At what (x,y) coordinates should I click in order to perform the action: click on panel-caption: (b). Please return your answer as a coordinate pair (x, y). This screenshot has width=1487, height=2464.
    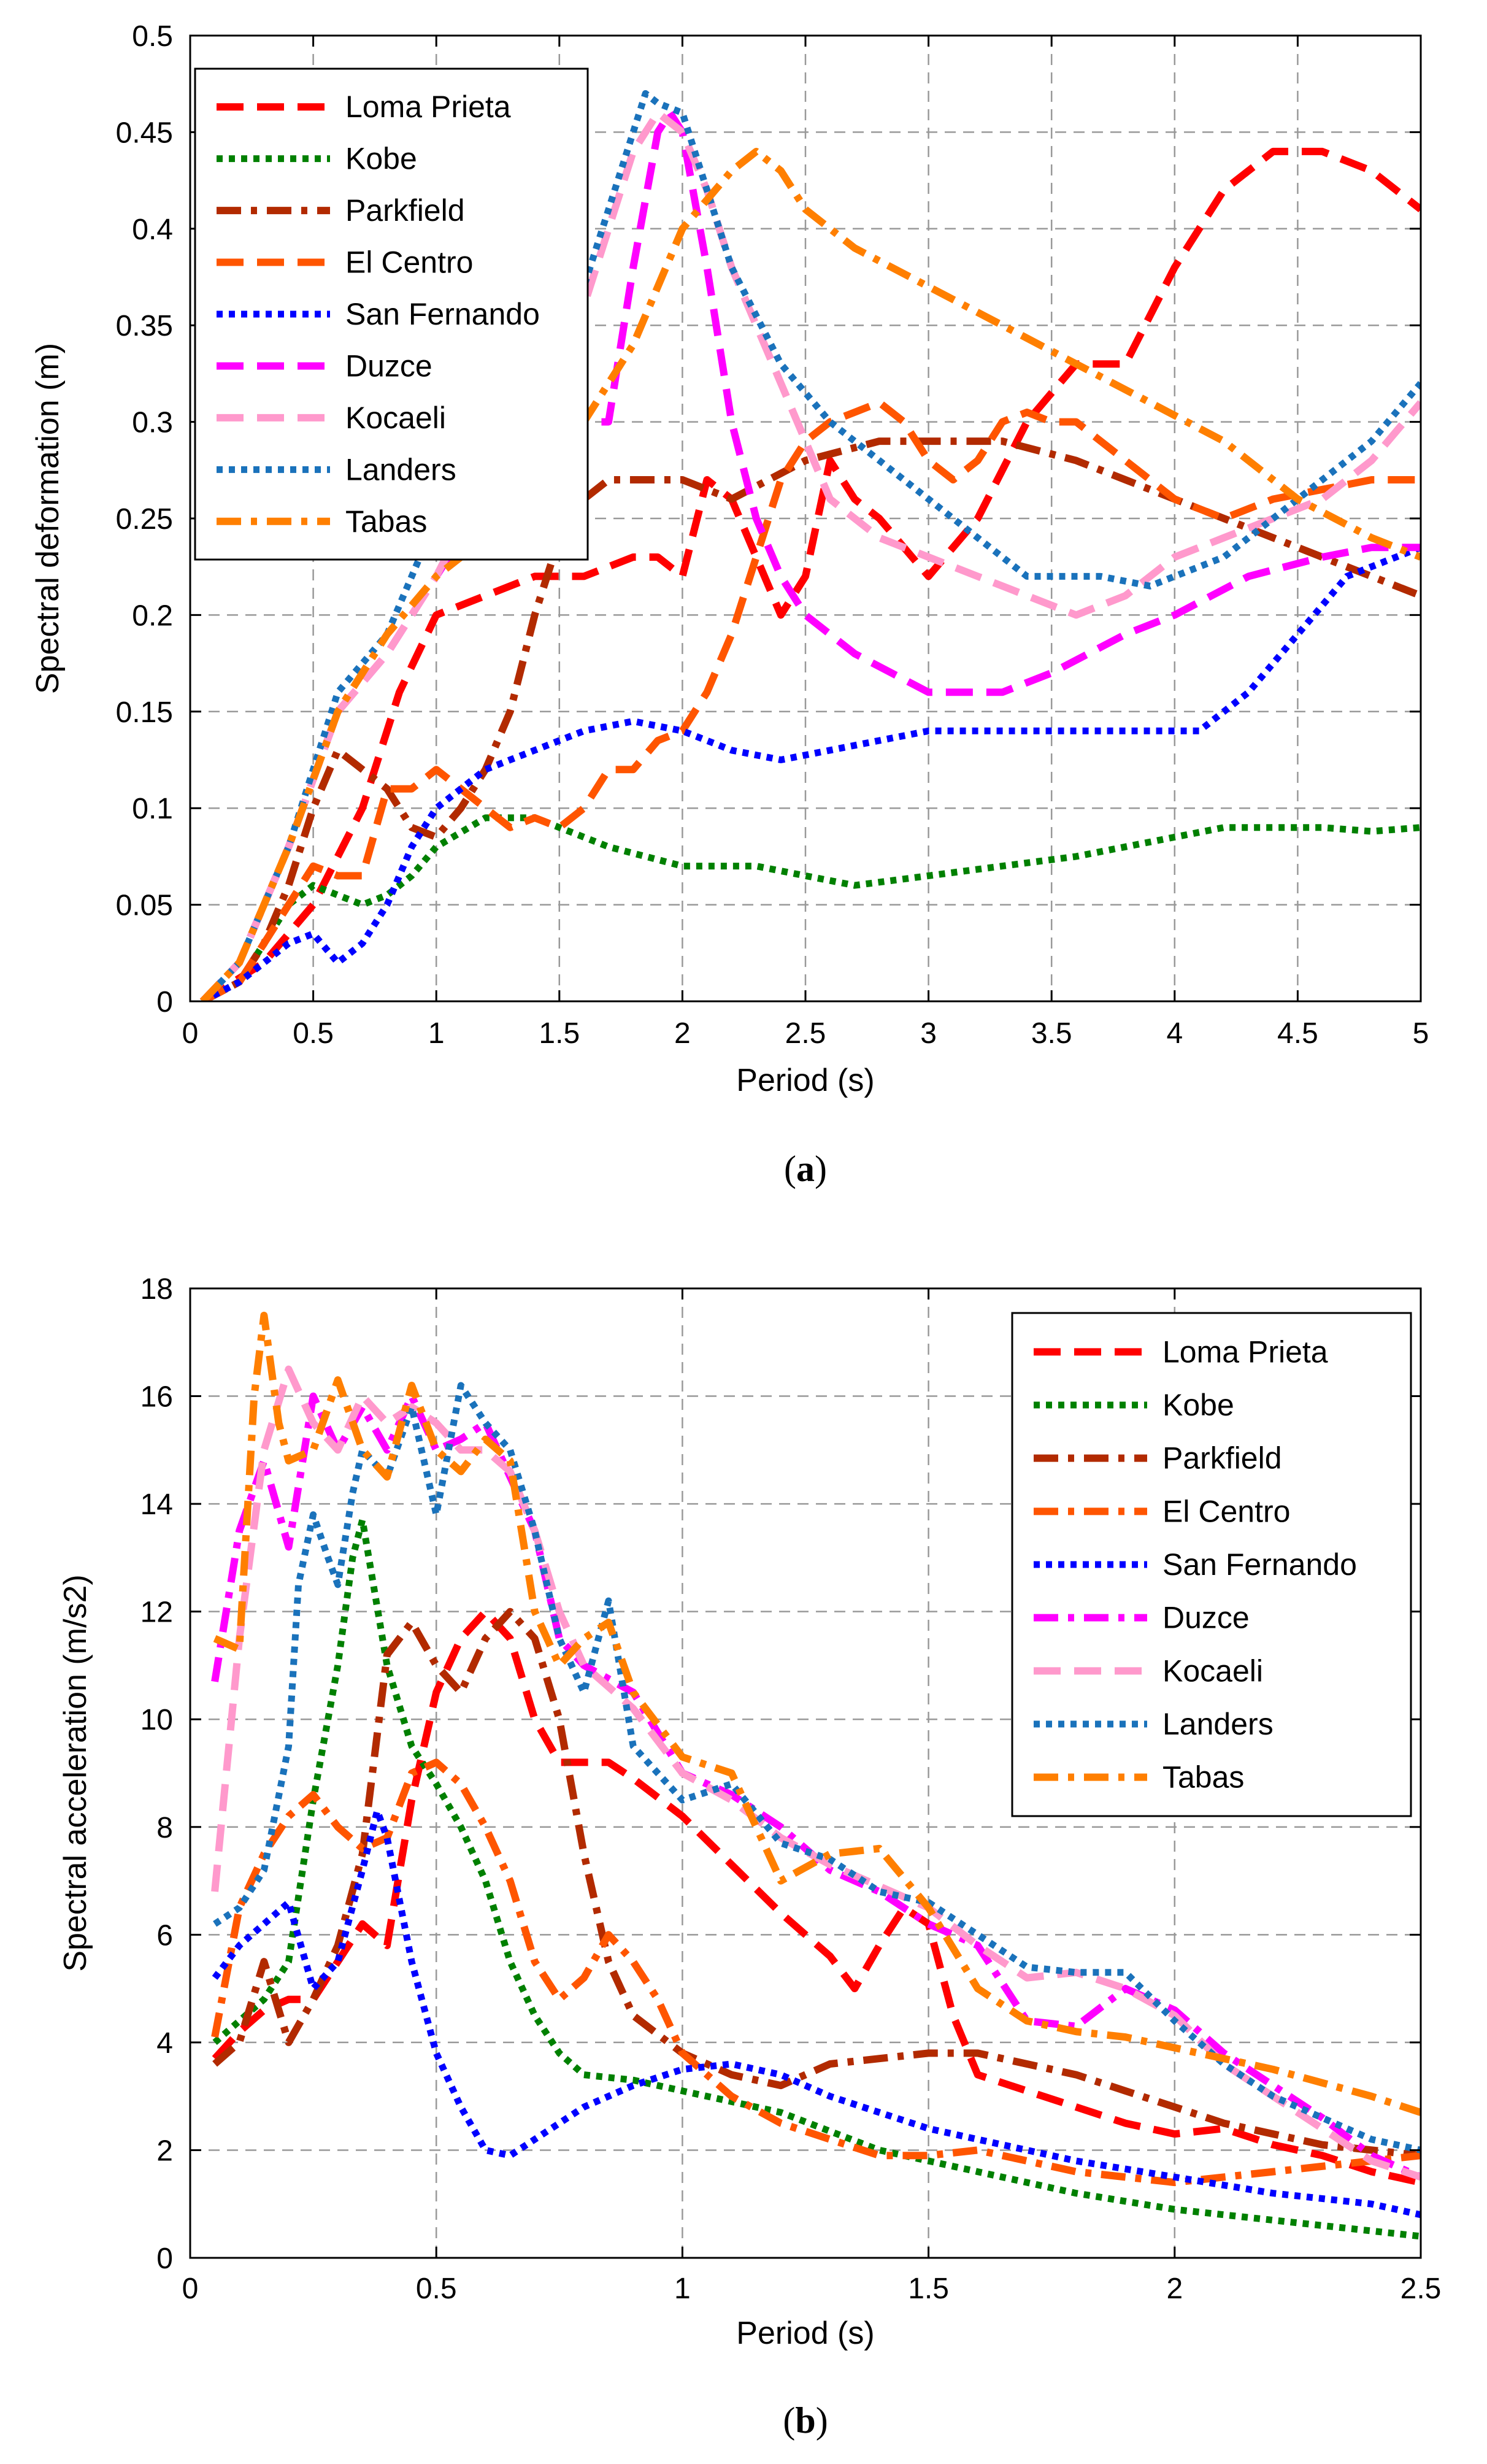
    Looking at the image, I should click on (805, 2420).